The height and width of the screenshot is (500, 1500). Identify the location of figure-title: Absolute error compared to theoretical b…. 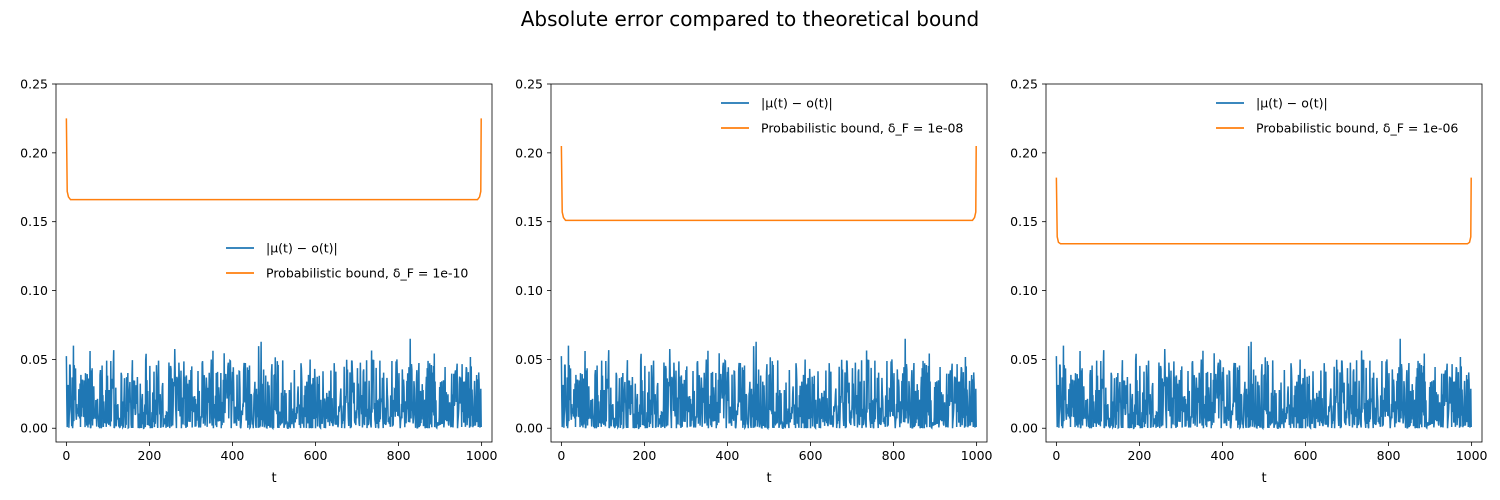
(750, 19).